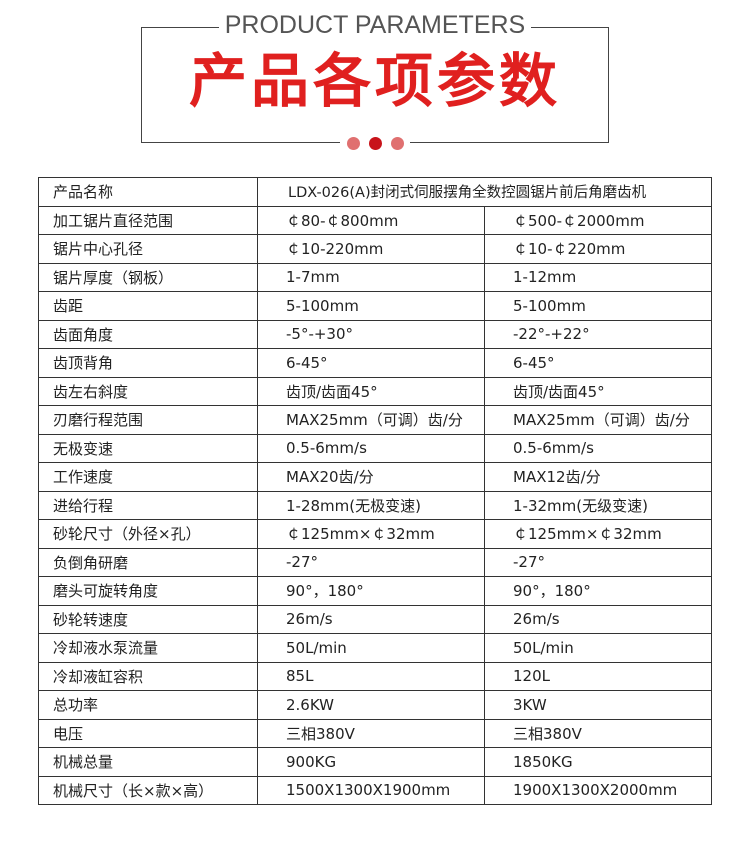 This screenshot has width=750, height=860. I want to click on param-name: 齿面角度, so click(148, 334).